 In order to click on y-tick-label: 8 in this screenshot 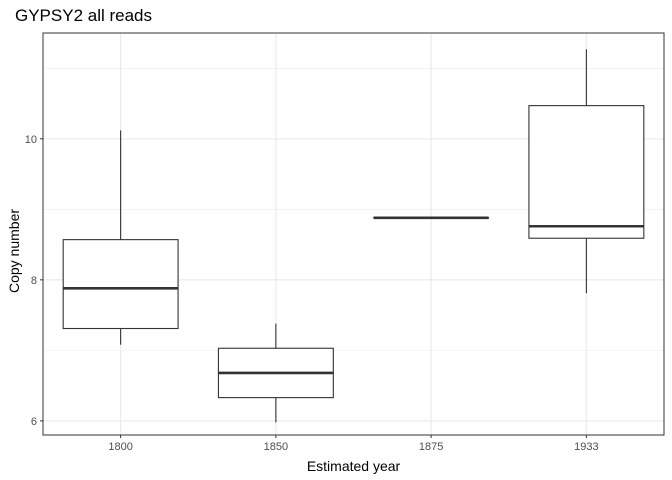, I will do `click(34, 281)`.